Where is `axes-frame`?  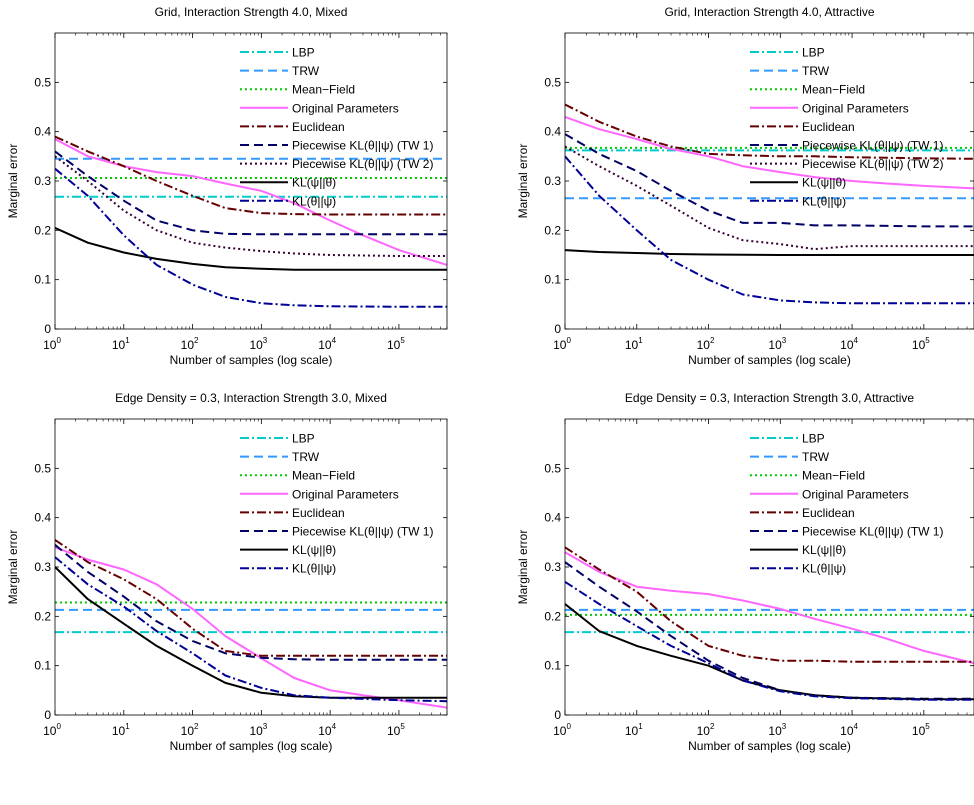
axes-frame is located at coordinates (251, 181).